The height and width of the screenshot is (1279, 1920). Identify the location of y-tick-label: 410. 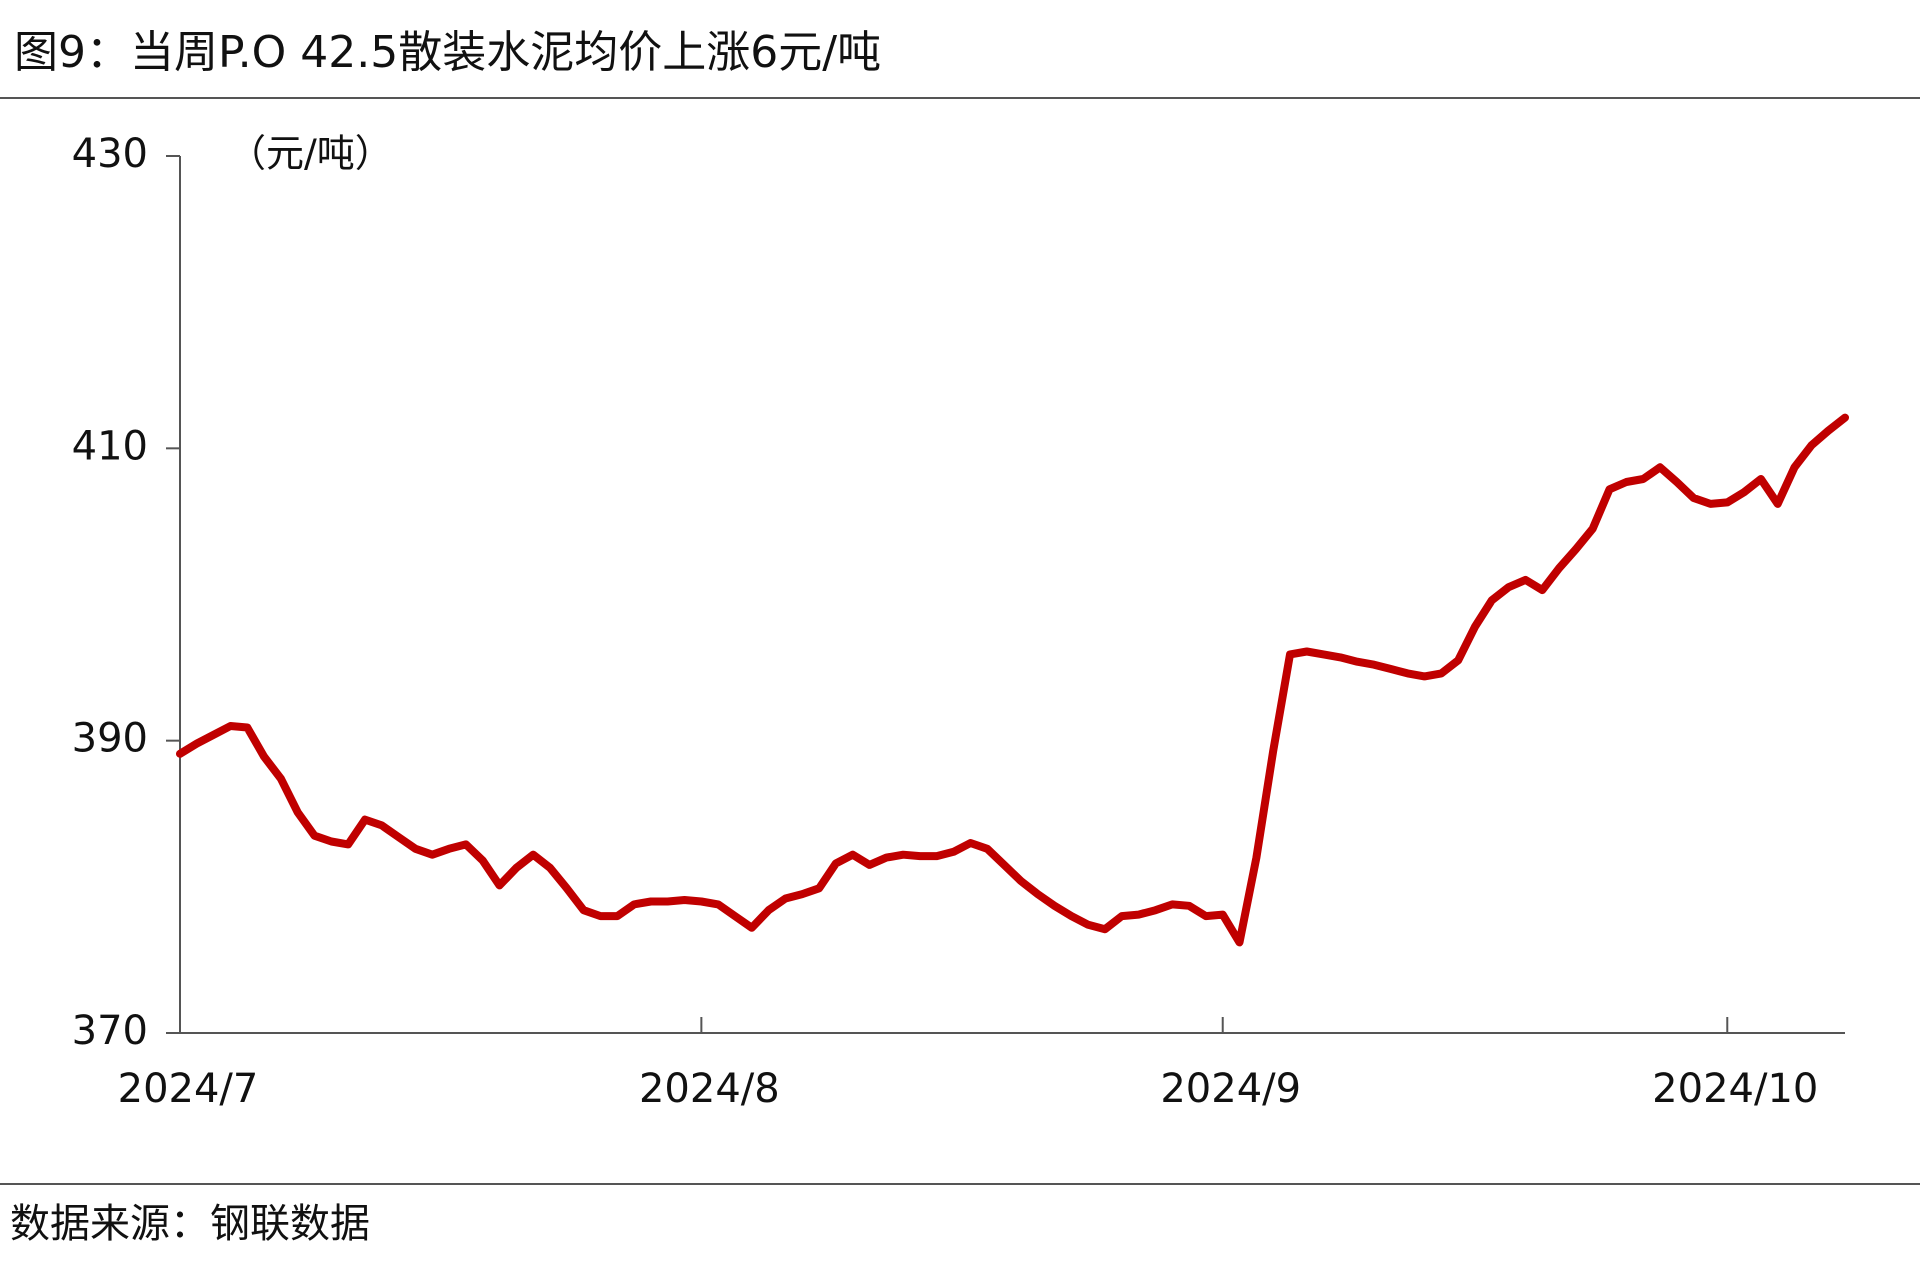
(110, 446).